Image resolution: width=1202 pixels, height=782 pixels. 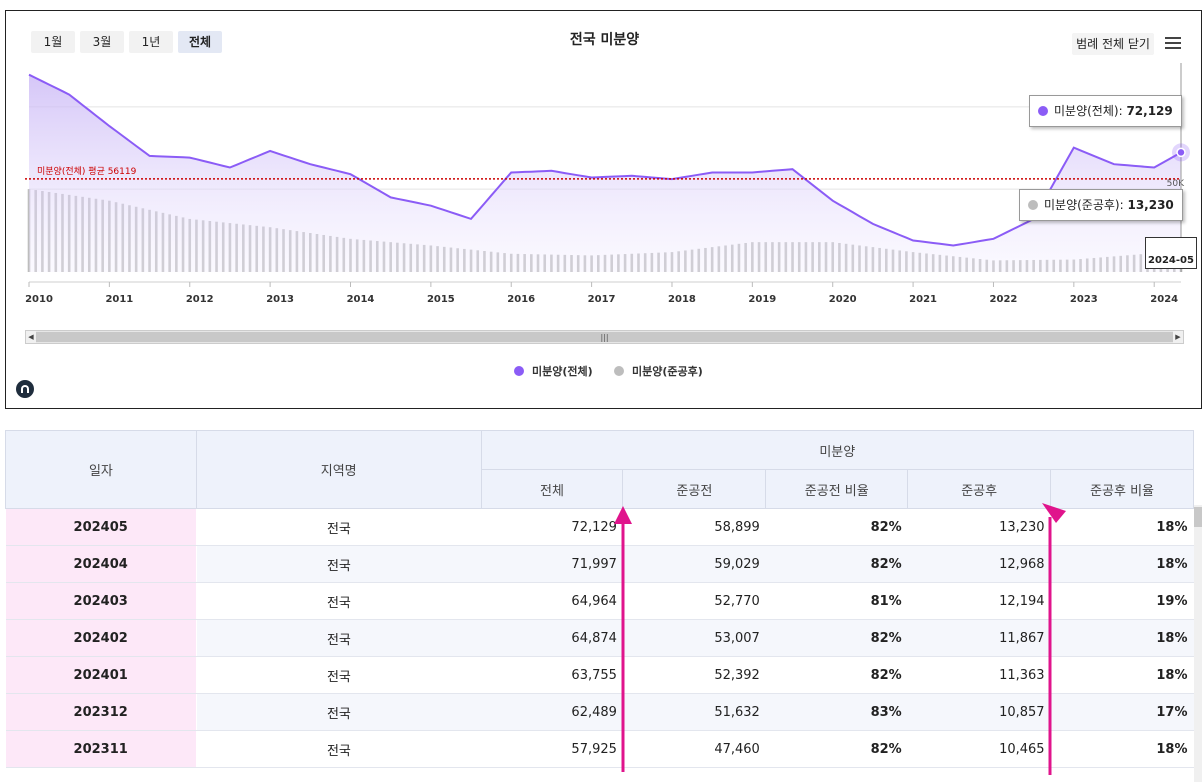 I want to click on x-tick-label: 2016, so click(x=521, y=299).